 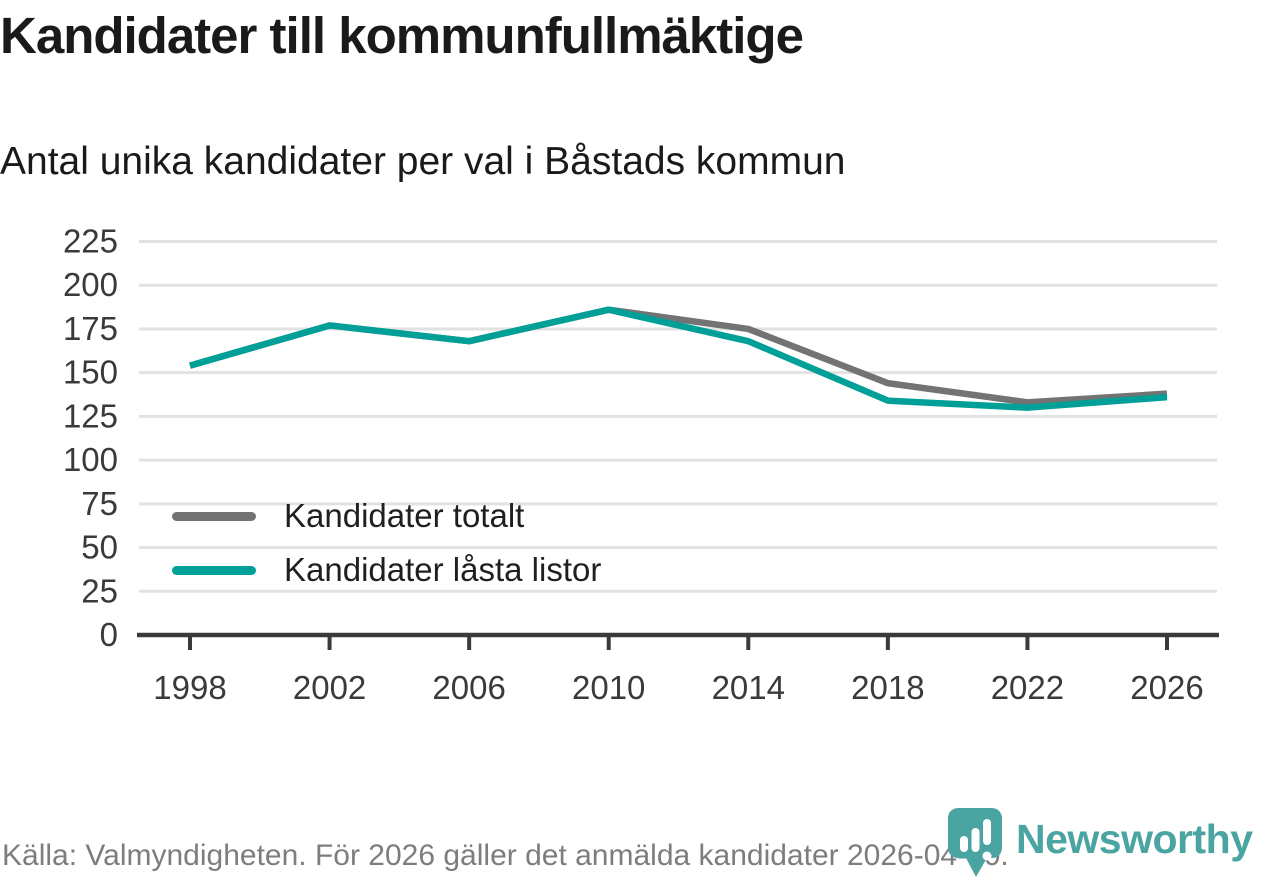 What do you see at coordinates (90, 328) in the screenshot?
I see `y-tick-label: 175` at bounding box center [90, 328].